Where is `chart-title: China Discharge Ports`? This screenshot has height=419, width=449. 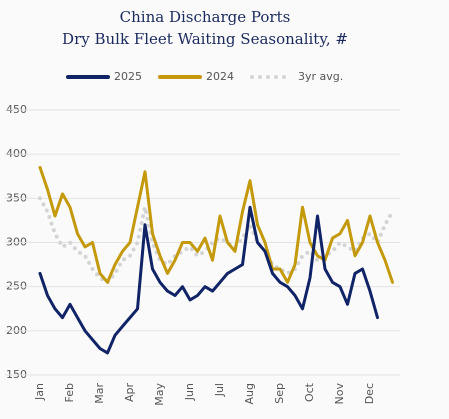
chart-title: China Discharge Ports is located at coordinates (205, 17).